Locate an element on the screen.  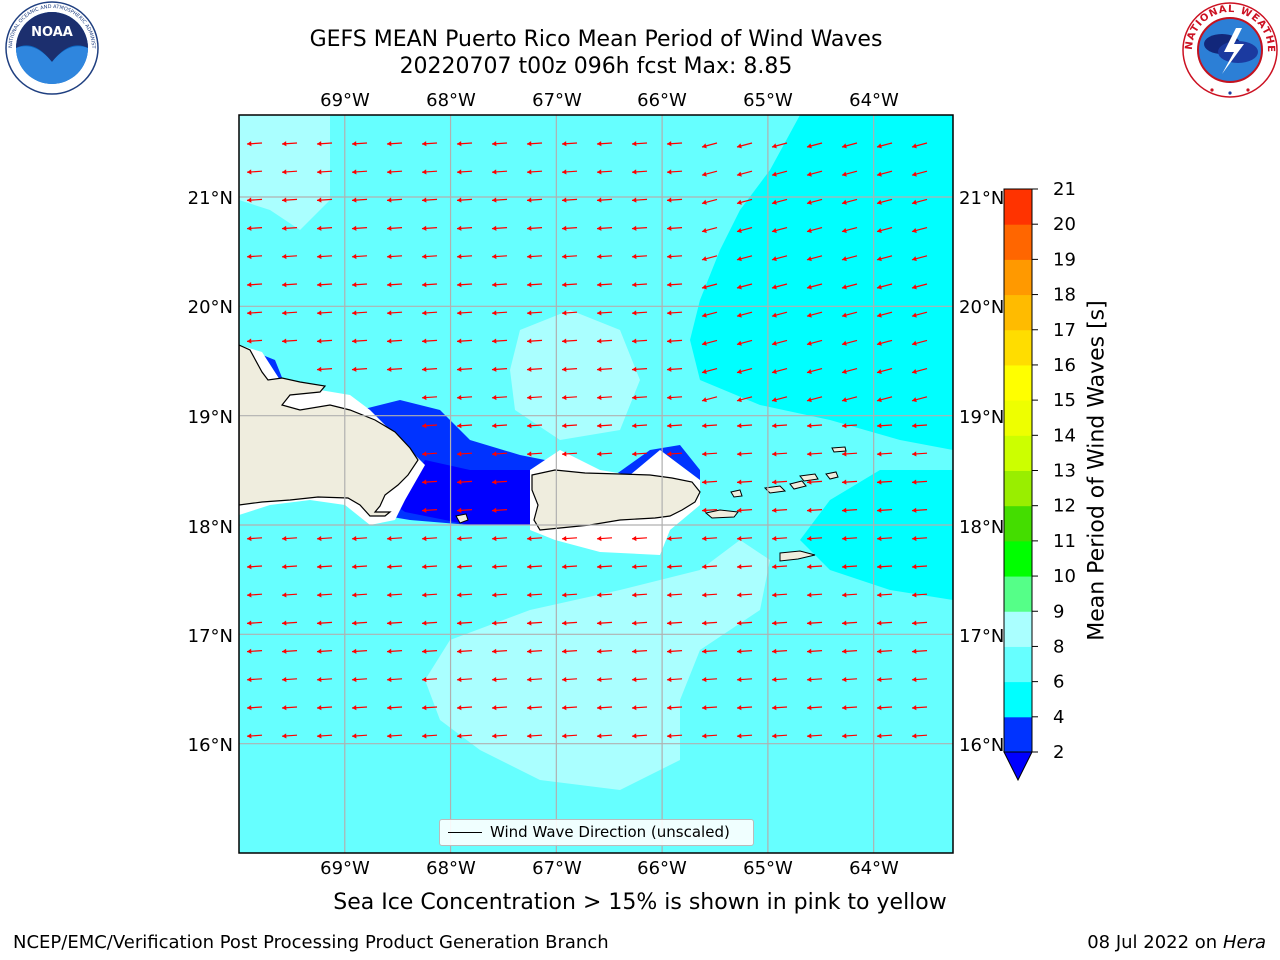
footer-host: Hera is located at coordinates (1244, 942).